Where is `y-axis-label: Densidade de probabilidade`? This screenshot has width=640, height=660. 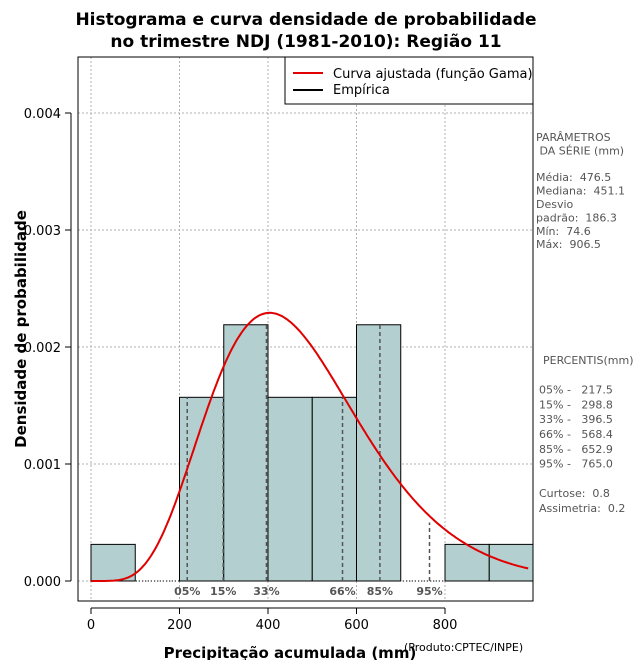
y-axis-label: Densidade de probabilidade is located at coordinates (21, 329).